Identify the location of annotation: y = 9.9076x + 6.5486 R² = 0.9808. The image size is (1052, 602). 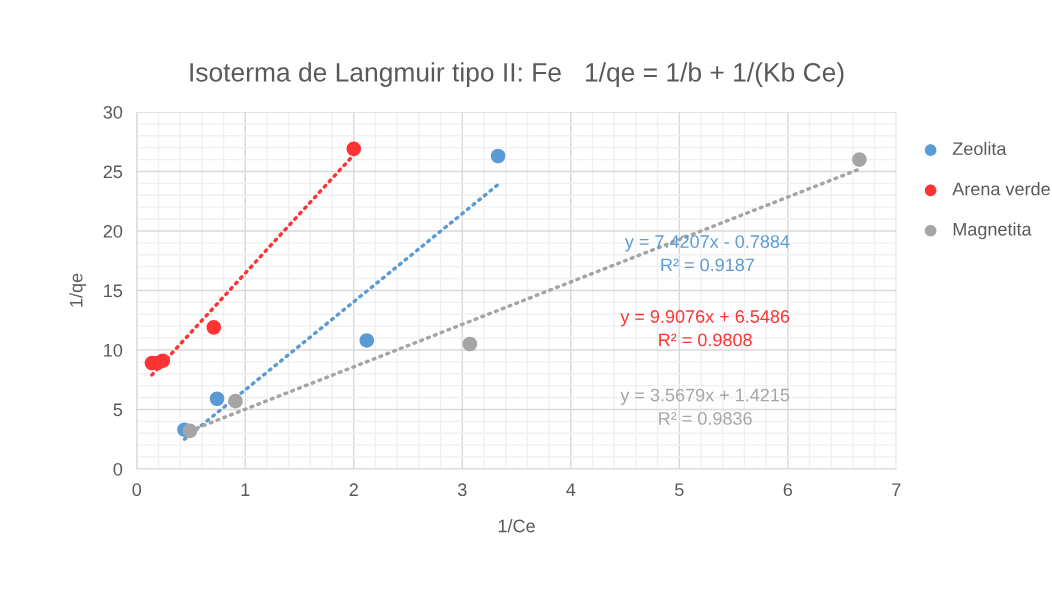
(705, 328).